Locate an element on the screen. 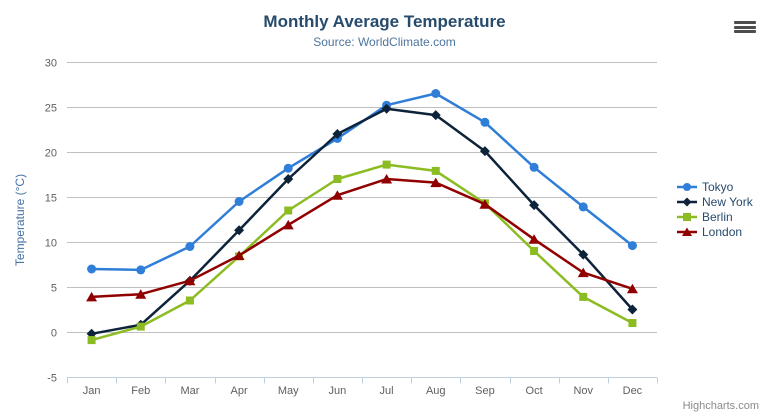 The image size is (769, 416). legend-item-tokyo: Tokyo is located at coordinates (715, 186).